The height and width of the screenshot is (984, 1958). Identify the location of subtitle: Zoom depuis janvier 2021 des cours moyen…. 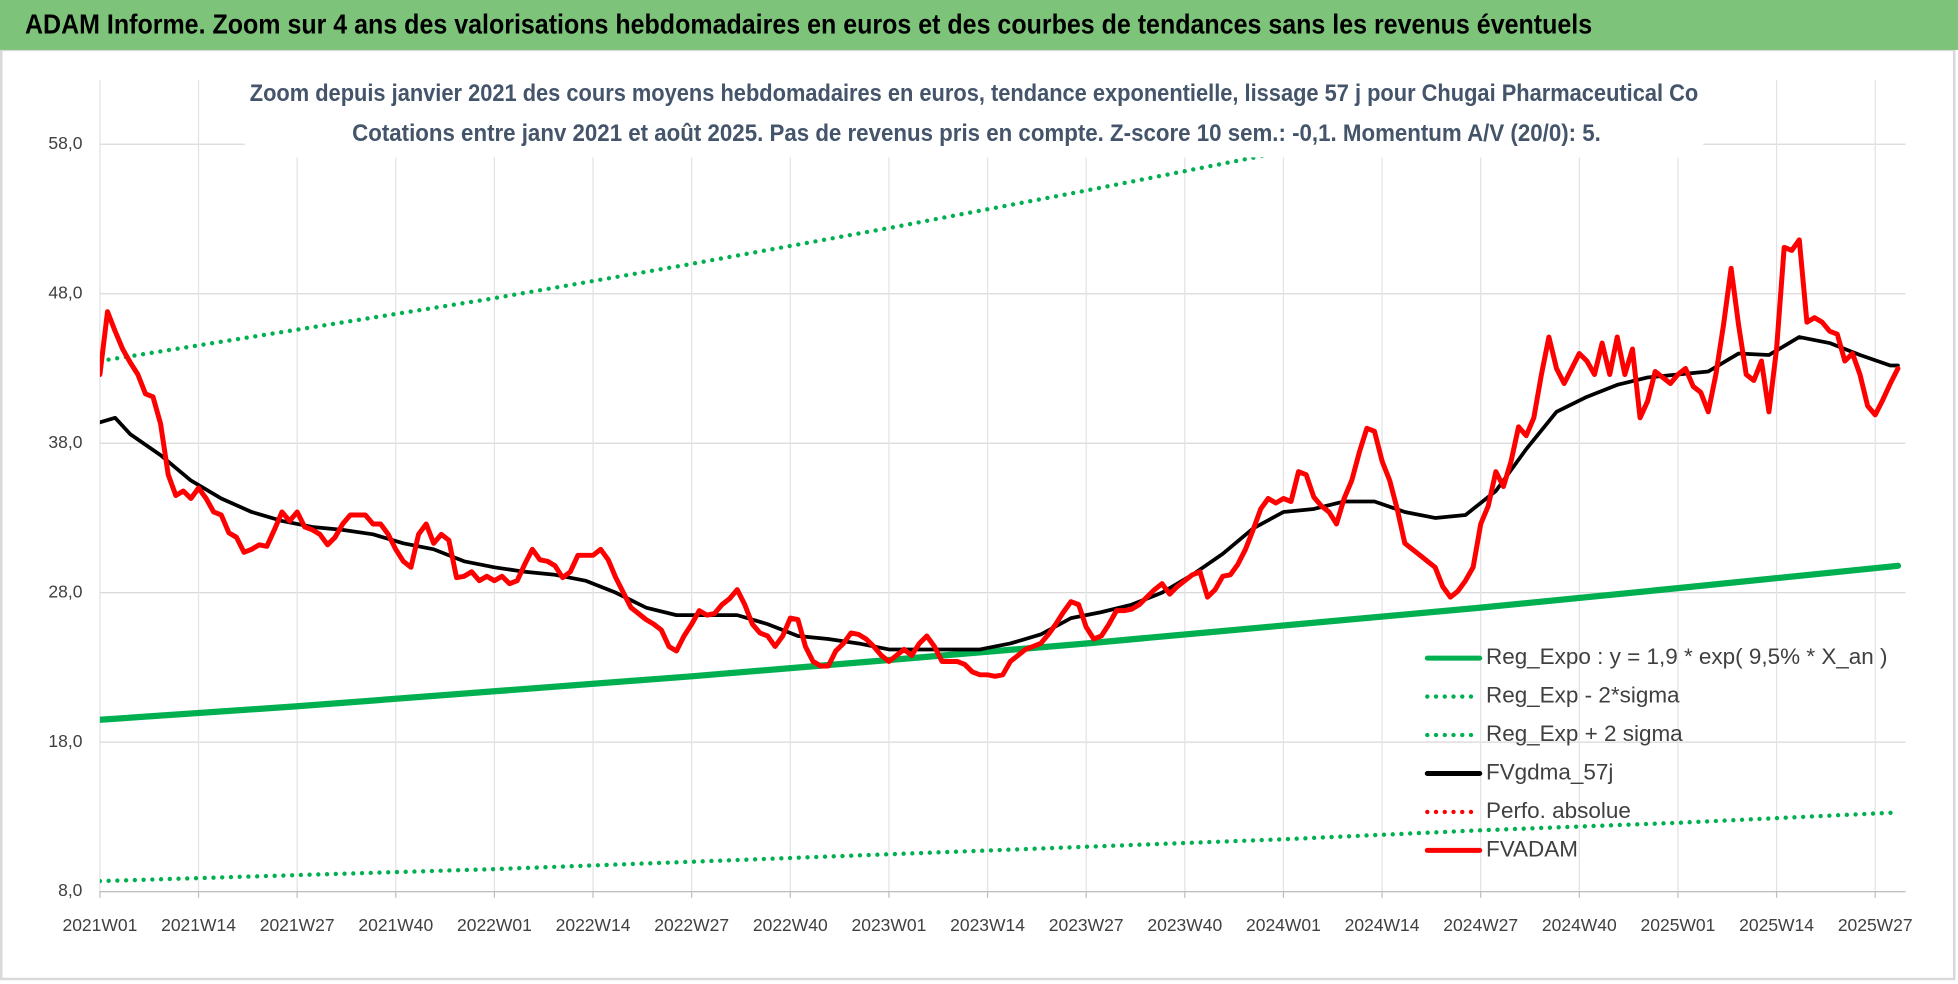
(974, 94).